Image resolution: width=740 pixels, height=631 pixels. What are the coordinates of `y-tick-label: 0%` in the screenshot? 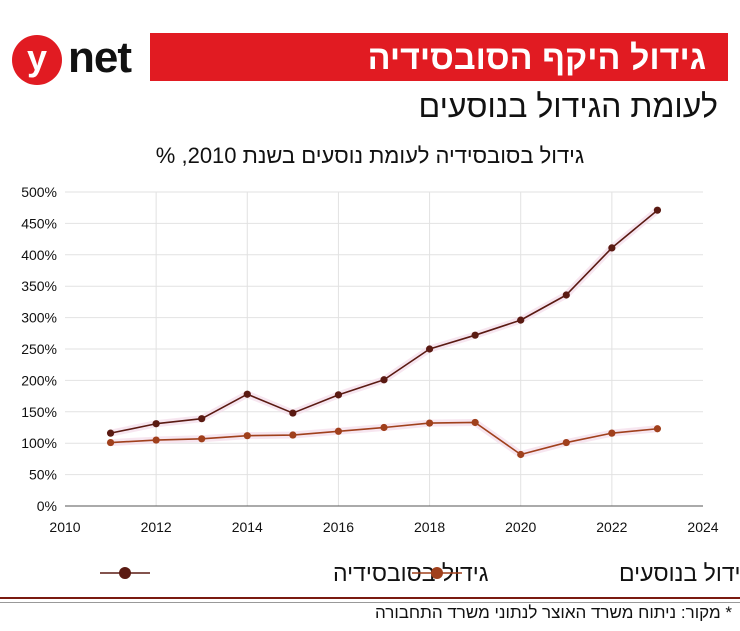 It's located at (47, 506).